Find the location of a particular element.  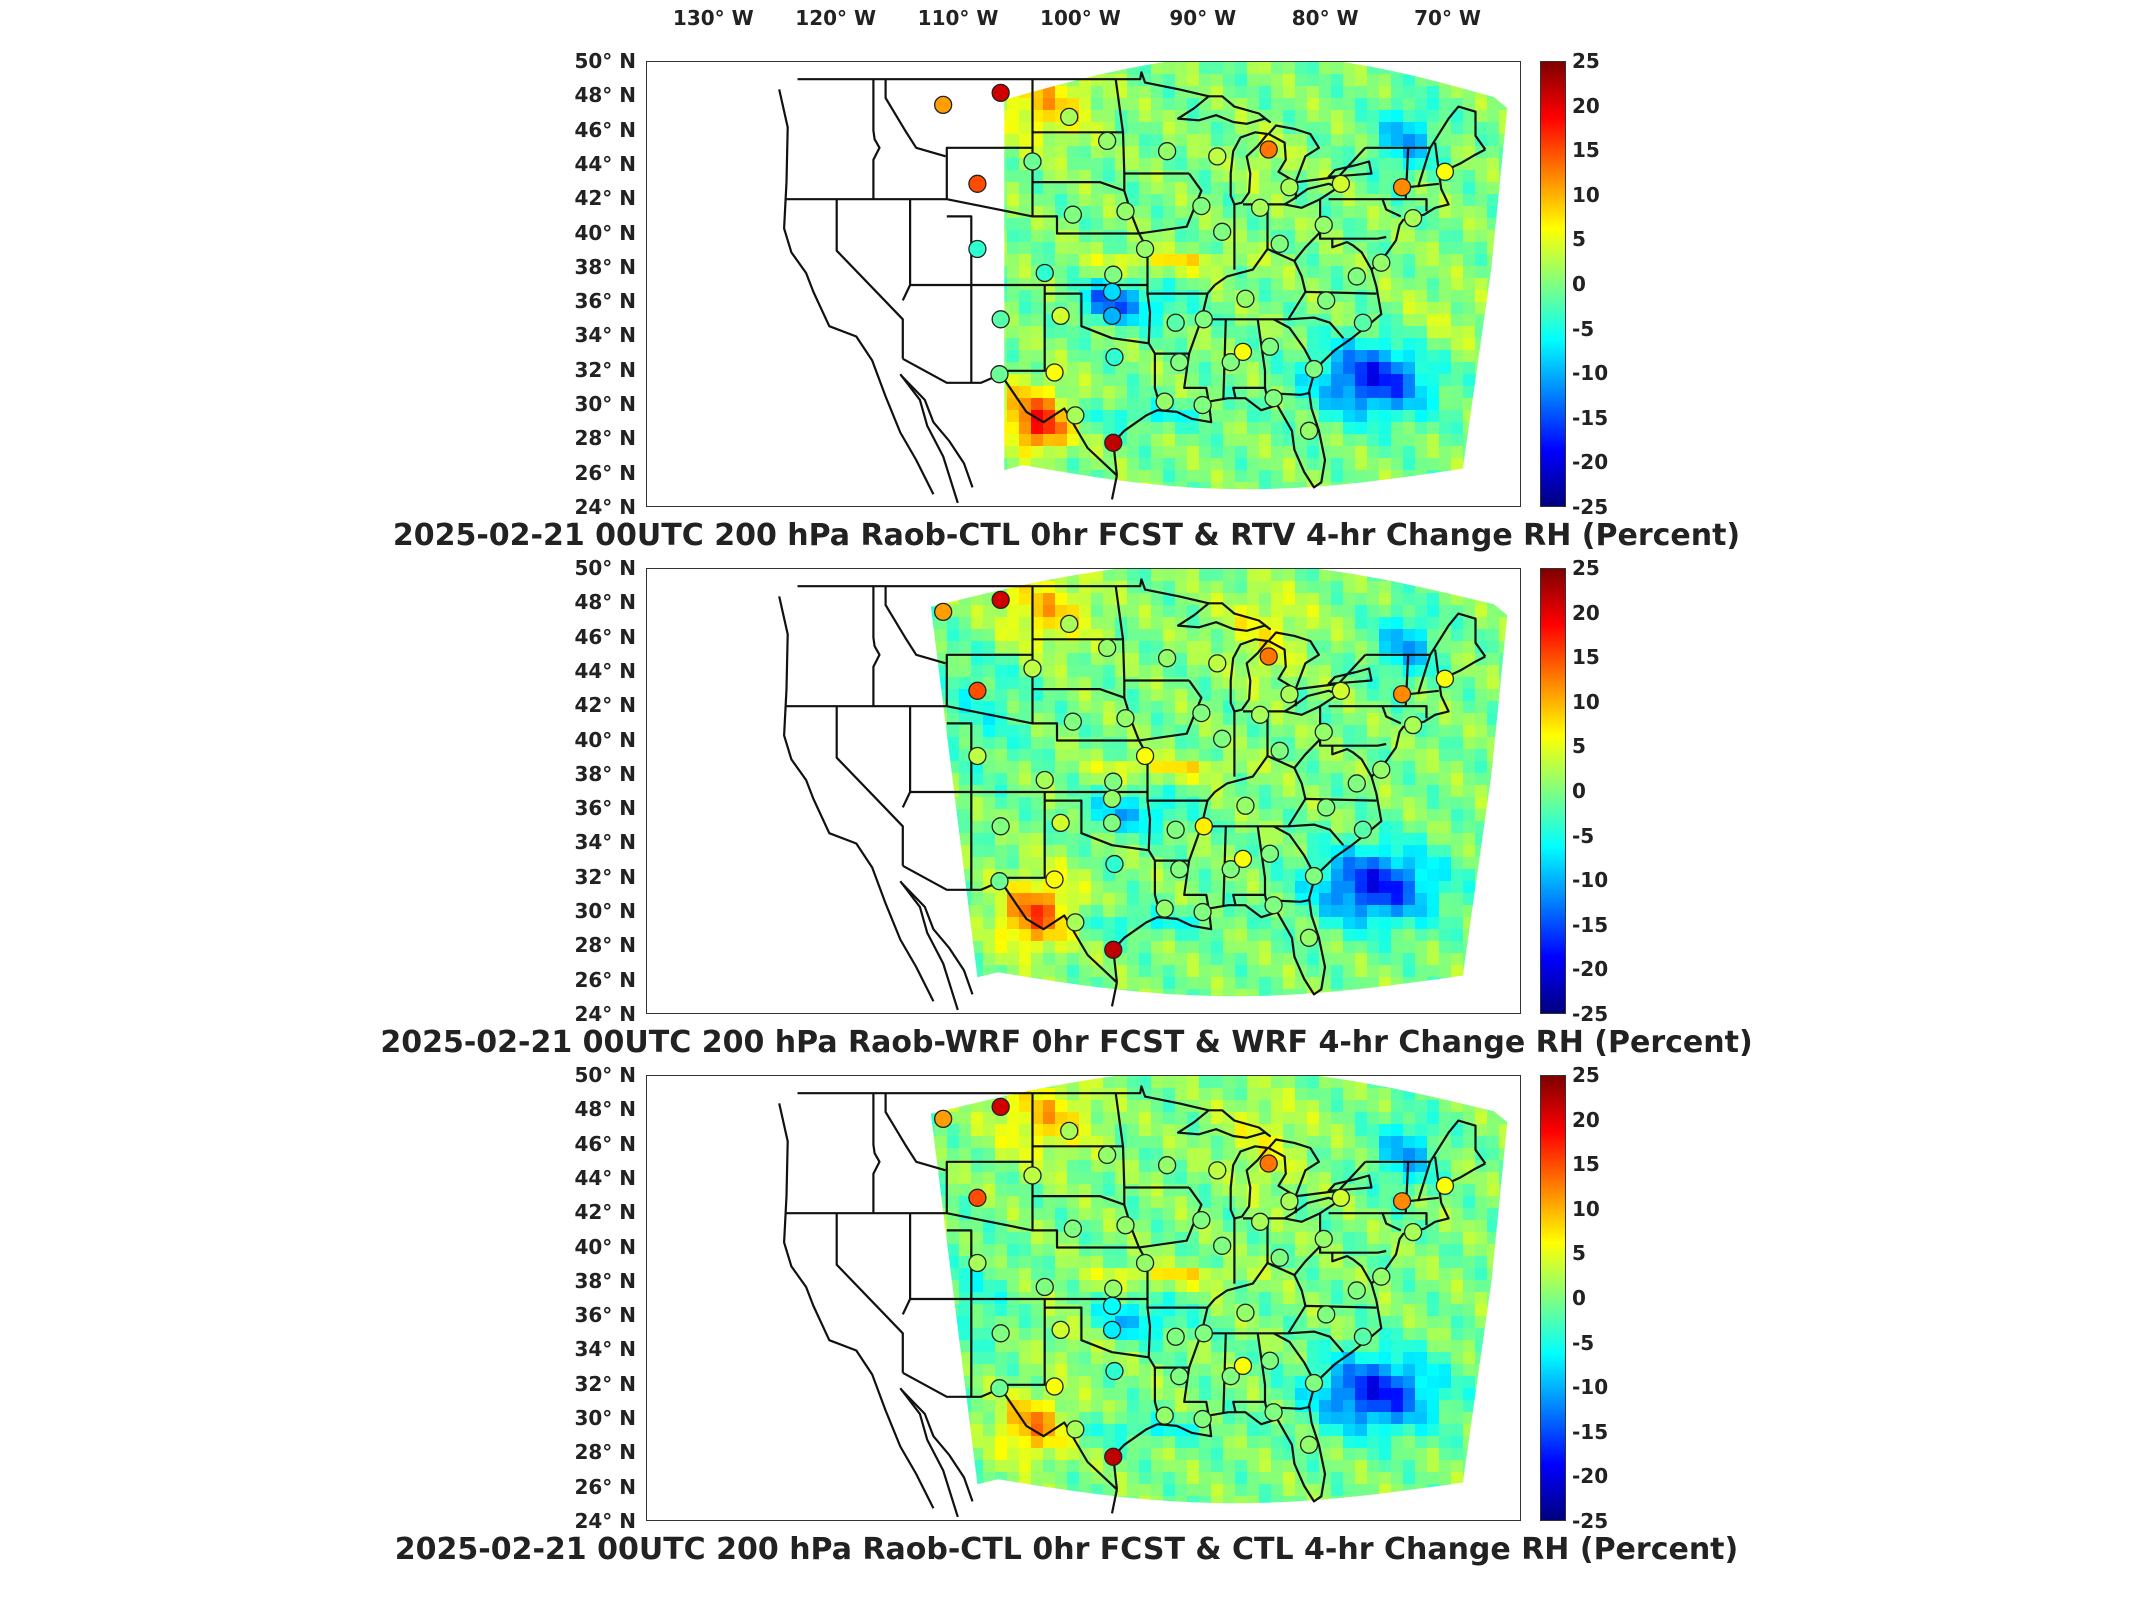

latitude-tick-label: 50° N is located at coordinates (605, 61).